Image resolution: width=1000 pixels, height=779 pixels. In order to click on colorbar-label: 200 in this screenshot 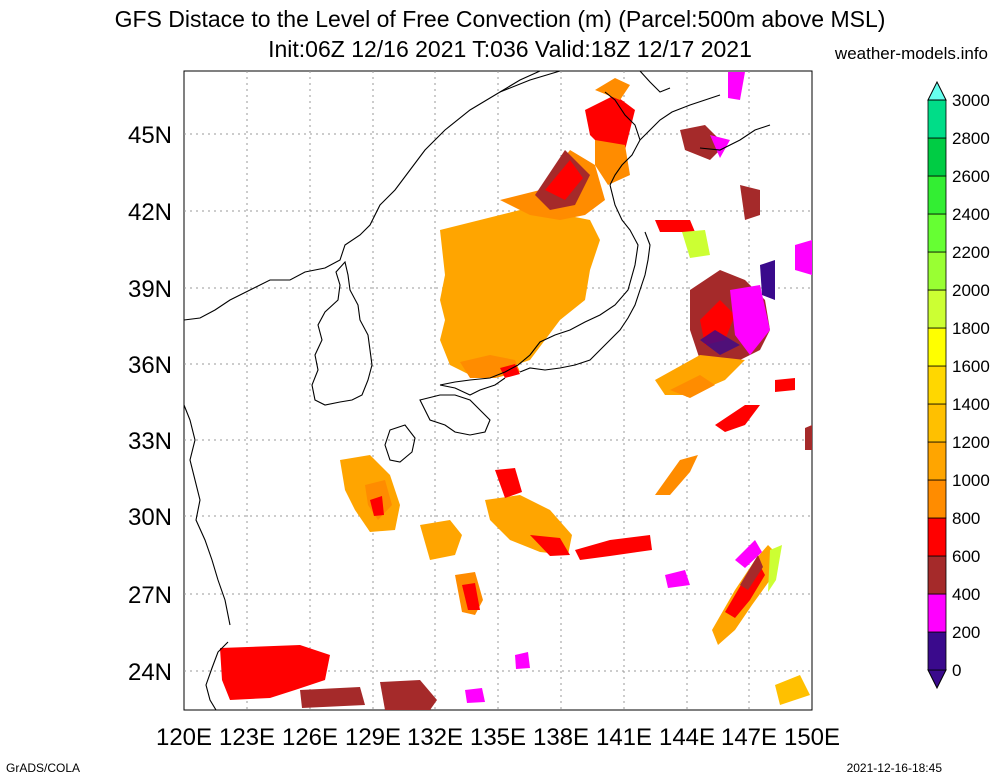, I will do `click(966, 632)`.